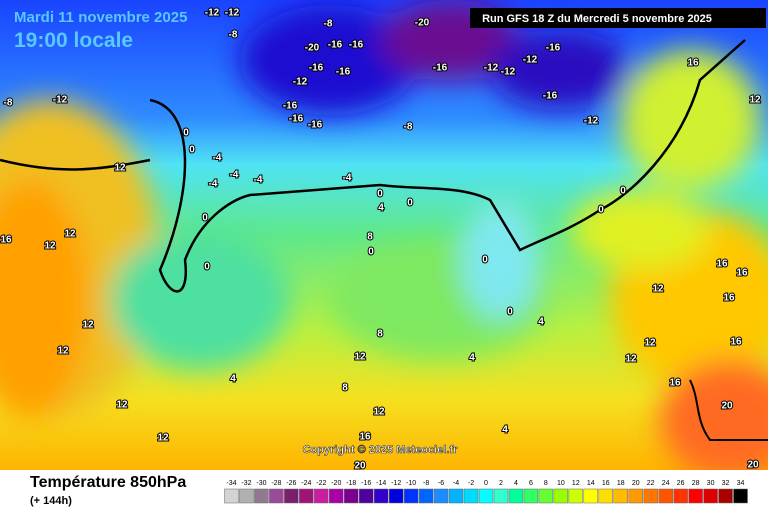 The height and width of the screenshot is (512, 768). Describe the element at coordinates (696, 483) in the screenshot. I see `scale-tick-label: 28` at that location.